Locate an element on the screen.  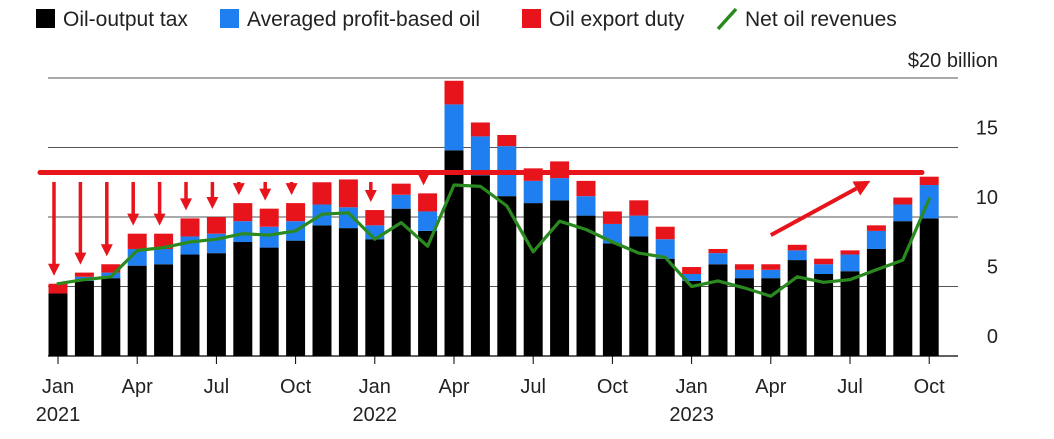
y-tick-label: 0 is located at coordinates (992, 337).